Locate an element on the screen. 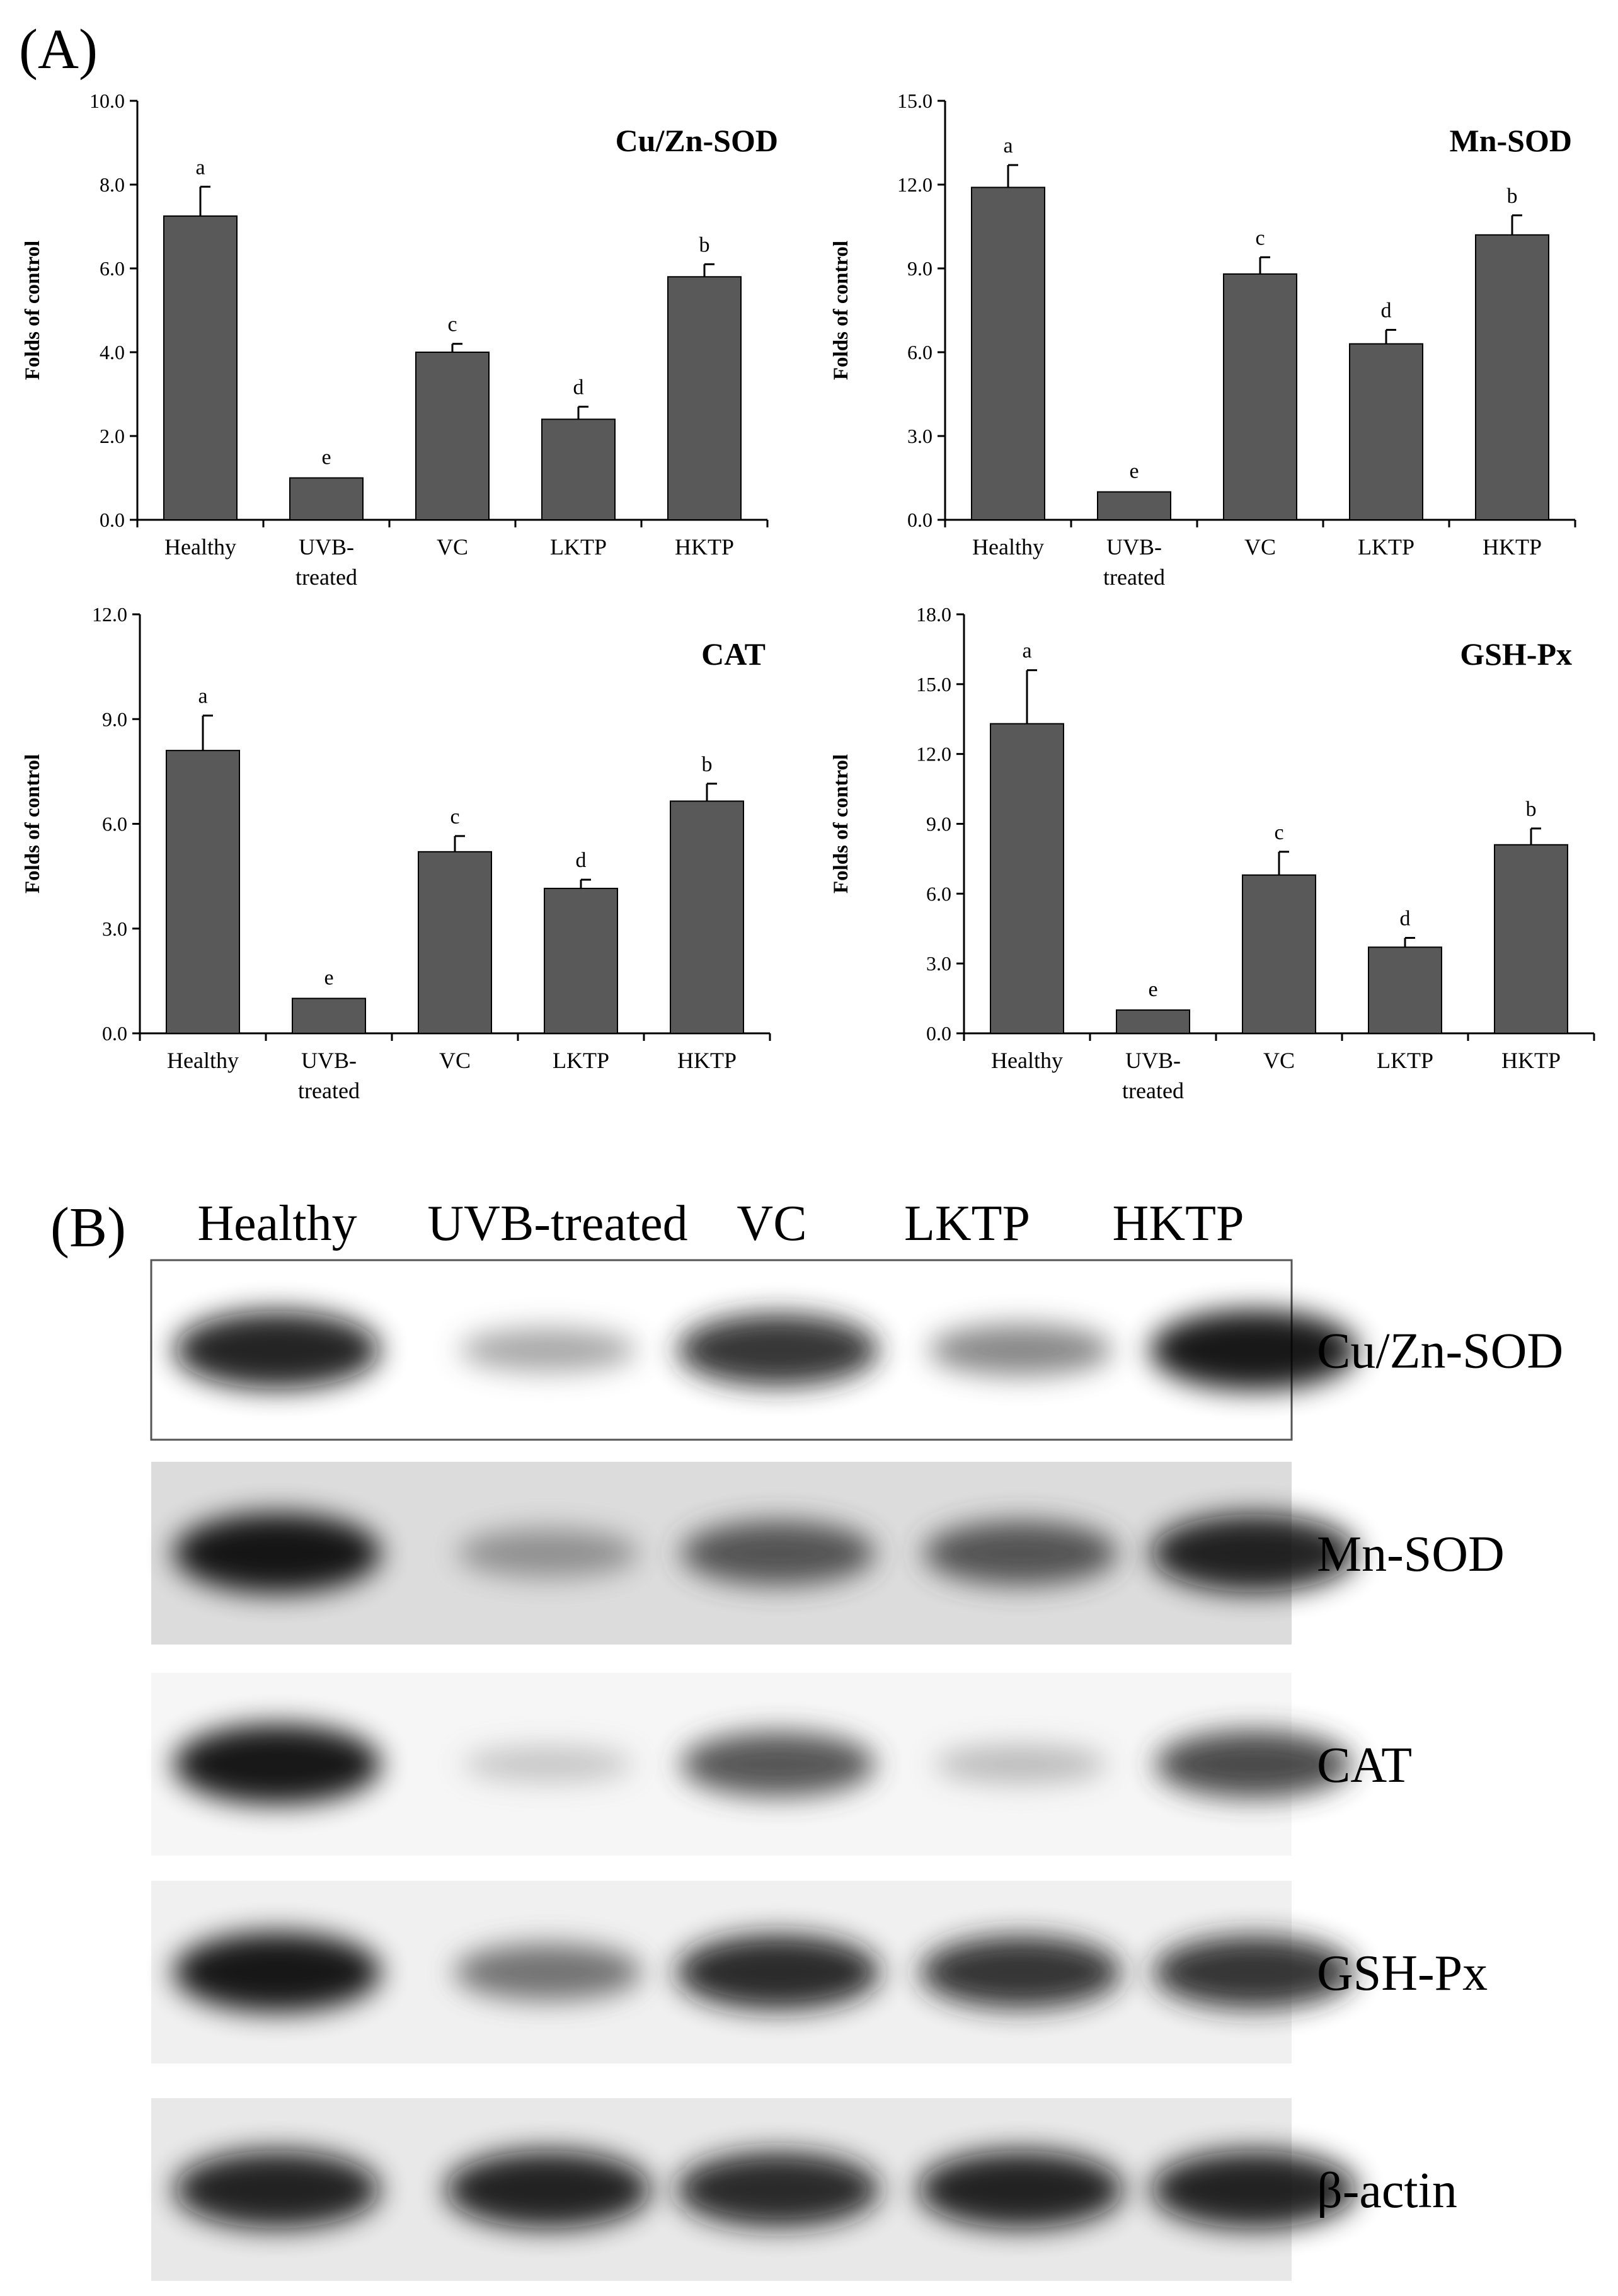  blot-row-cat: CAT is located at coordinates (781, 1765).